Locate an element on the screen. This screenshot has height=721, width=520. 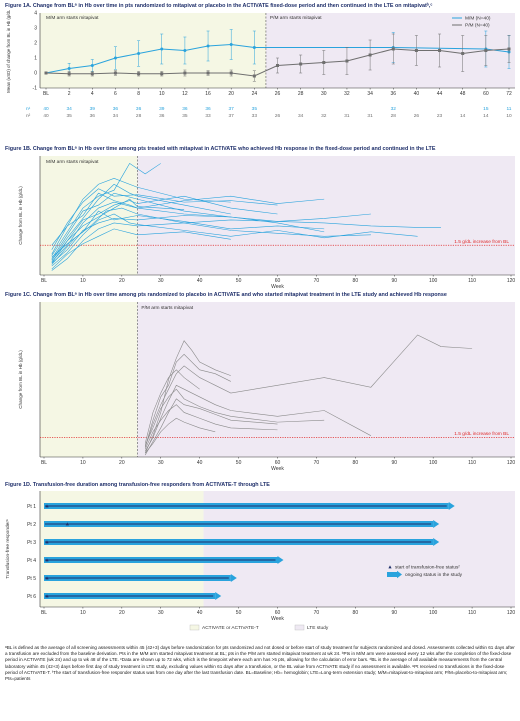
row-label: Pt 6 is located at coordinates (31, 597).